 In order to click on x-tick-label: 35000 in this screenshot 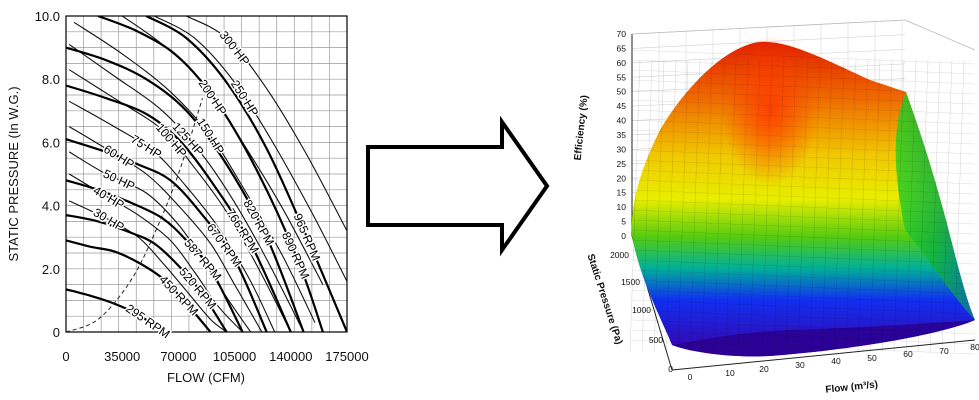, I will do `click(122, 356)`.